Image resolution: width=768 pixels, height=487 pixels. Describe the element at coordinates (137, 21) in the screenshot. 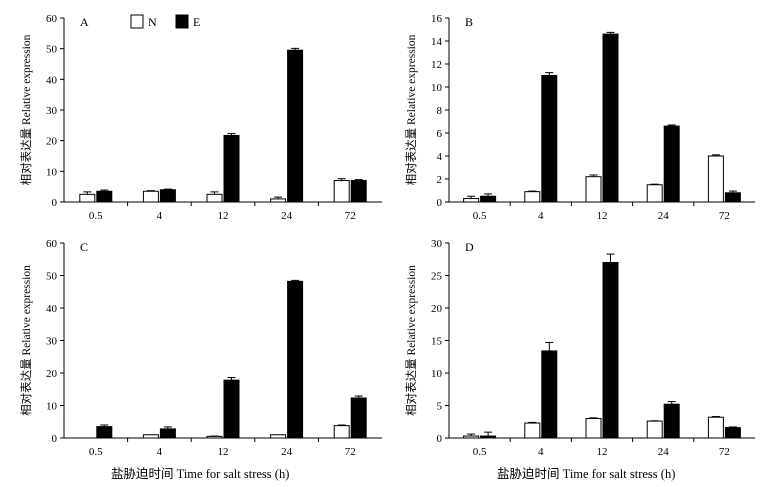

I see `legend-swatch-n` at that location.